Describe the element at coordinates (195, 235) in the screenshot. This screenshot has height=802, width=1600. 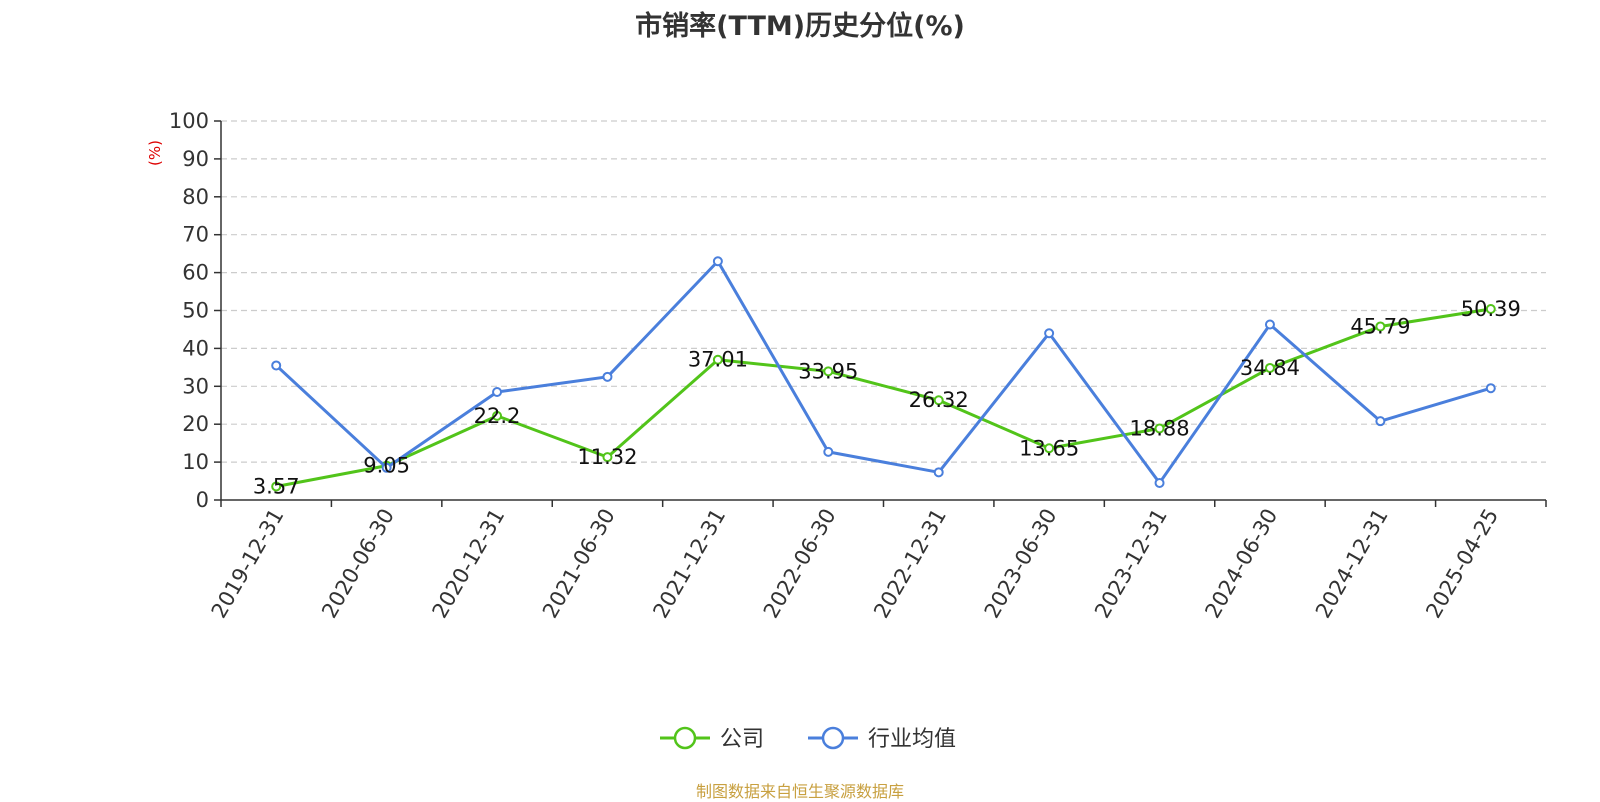
I see `y-tick-label: 70` at that location.